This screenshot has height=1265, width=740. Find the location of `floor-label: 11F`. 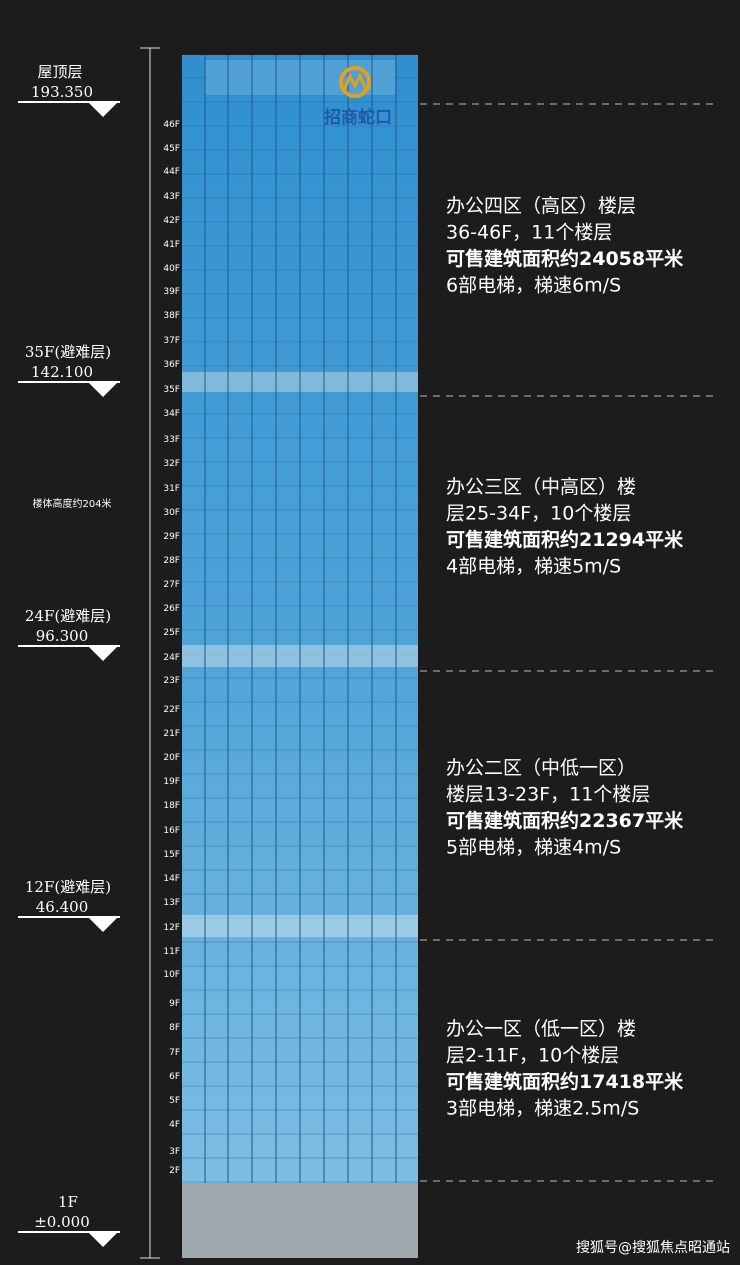

floor-label: 11F is located at coordinates (171, 952).